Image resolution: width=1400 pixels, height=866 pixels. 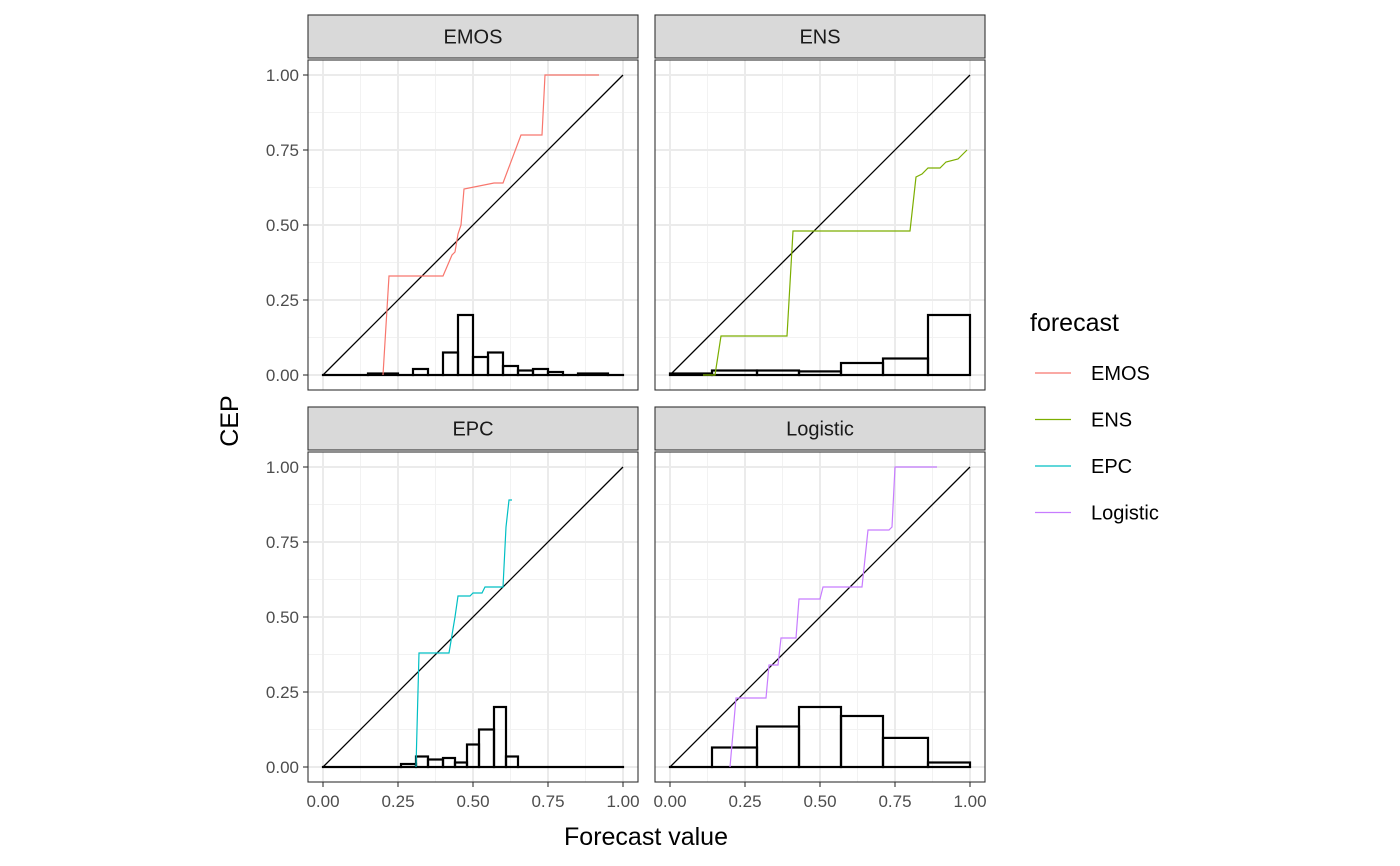 What do you see at coordinates (463, 633) in the screenshot?
I see `cep-curve-epc` at bounding box center [463, 633].